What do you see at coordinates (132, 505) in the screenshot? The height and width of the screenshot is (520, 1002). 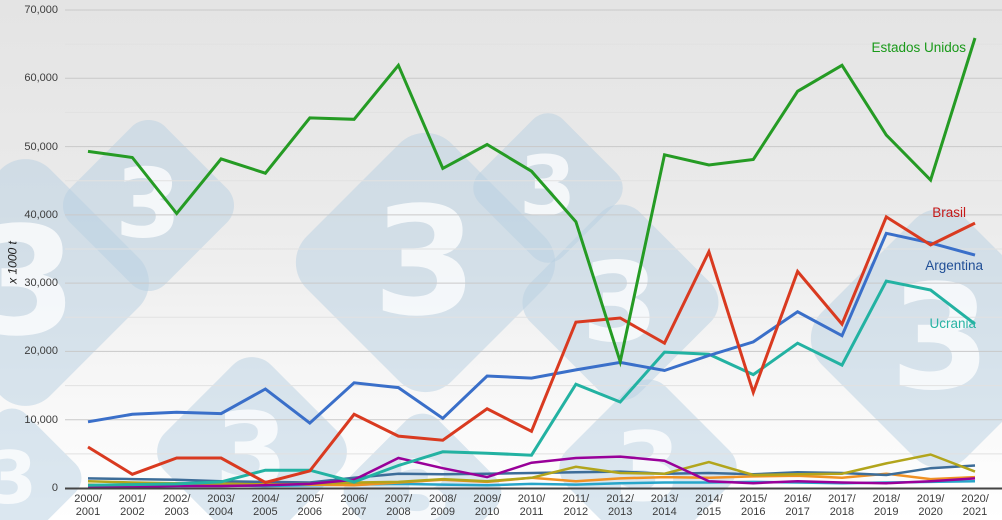 I see `x-axis-tick-label: 2001/ 2002` at bounding box center [132, 505].